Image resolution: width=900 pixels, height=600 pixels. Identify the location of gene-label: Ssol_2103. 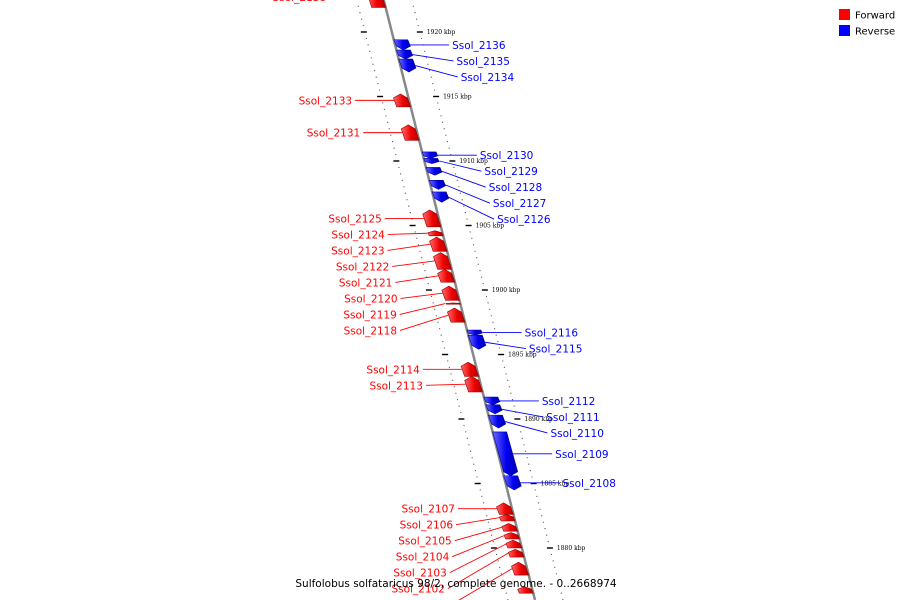
(419, 574).